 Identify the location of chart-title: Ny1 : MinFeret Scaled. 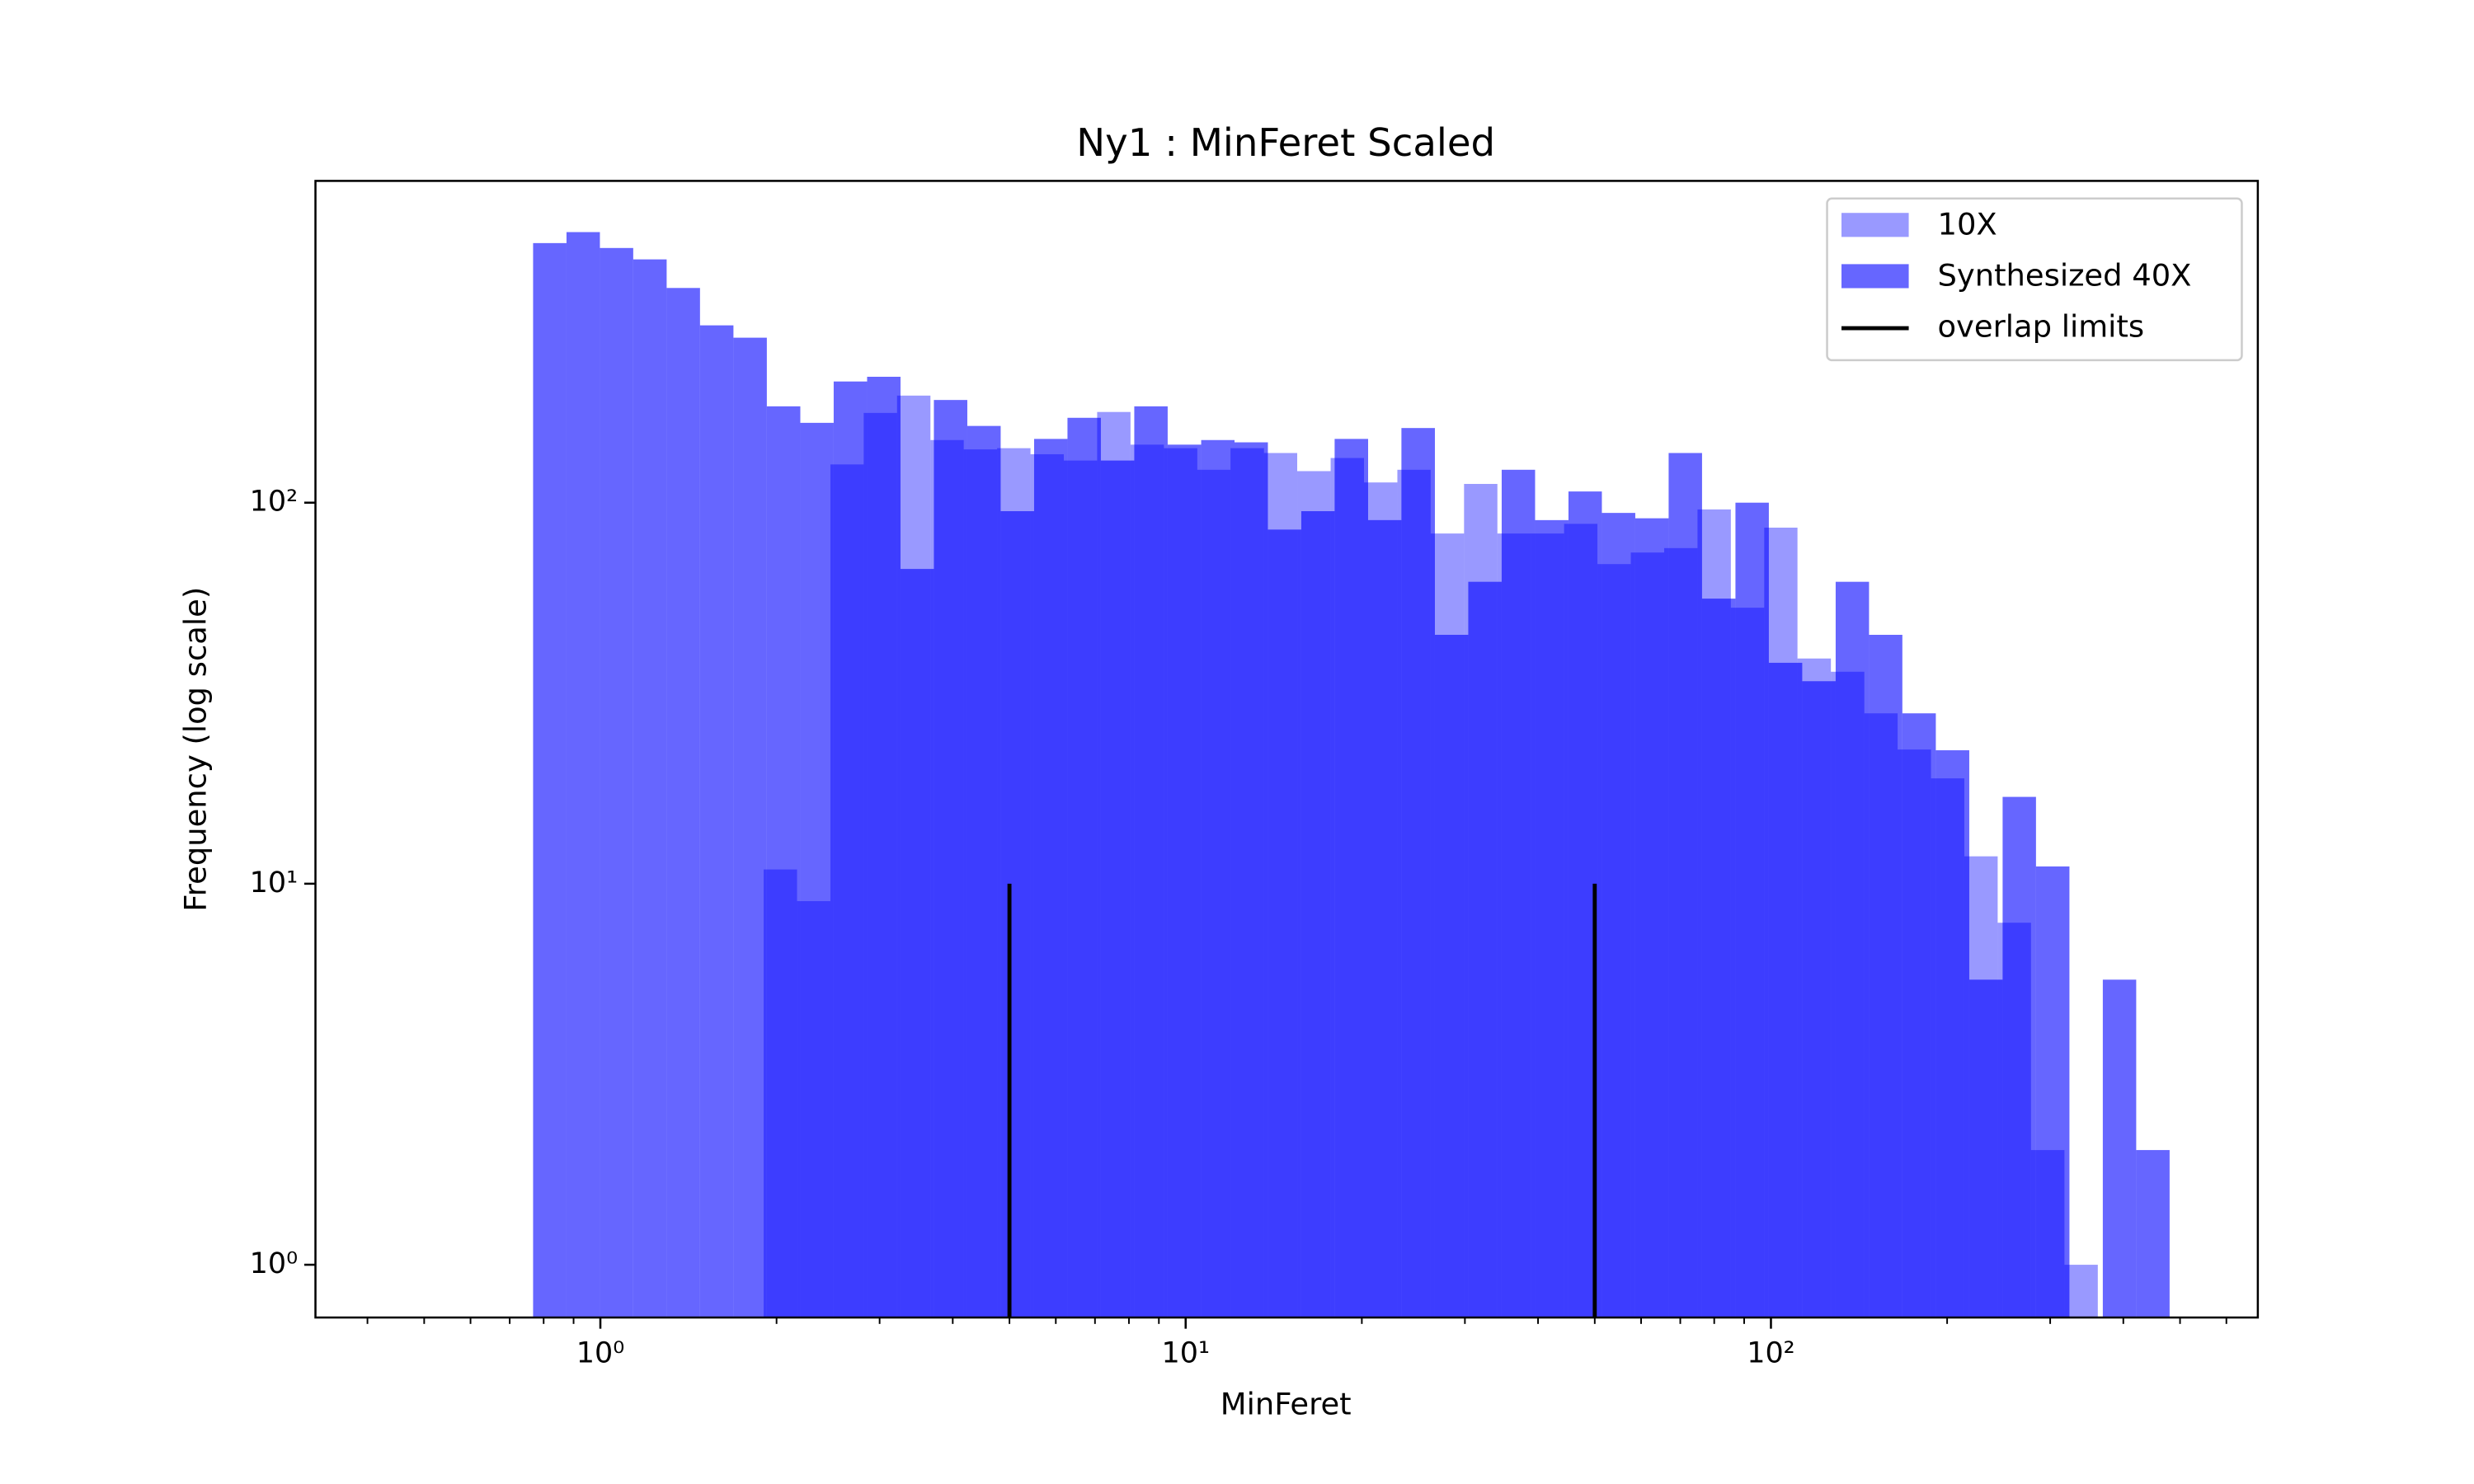
(1285, 142).